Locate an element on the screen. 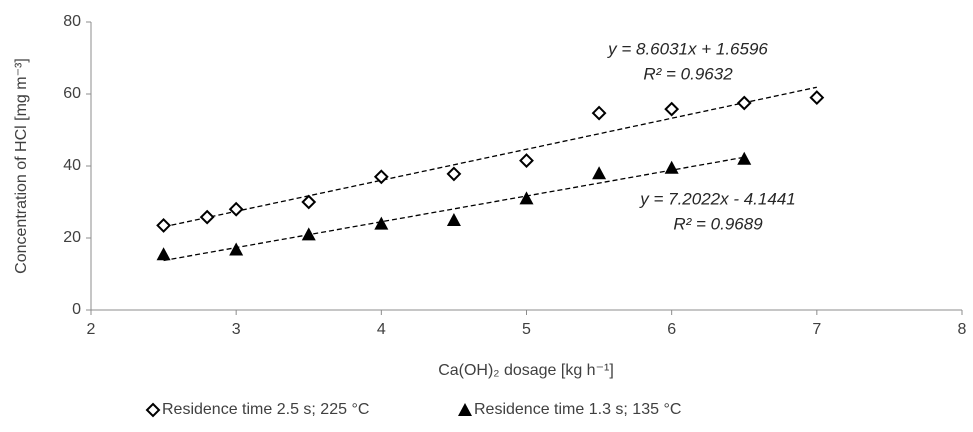 The height and width of the screenshot is (432, 973). trendline-r2: R² = 0.9689 is located at coordinates (718, 223).